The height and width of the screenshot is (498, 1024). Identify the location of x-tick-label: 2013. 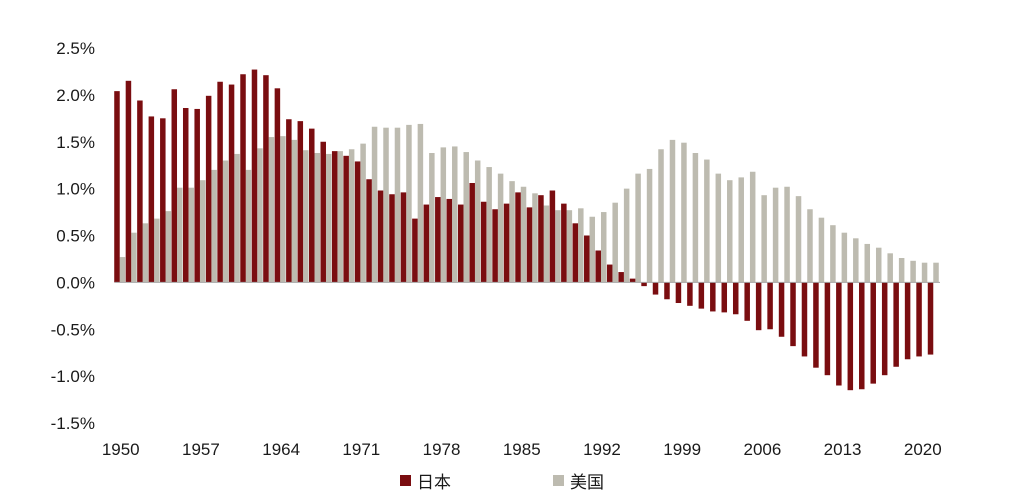
(843, 449).